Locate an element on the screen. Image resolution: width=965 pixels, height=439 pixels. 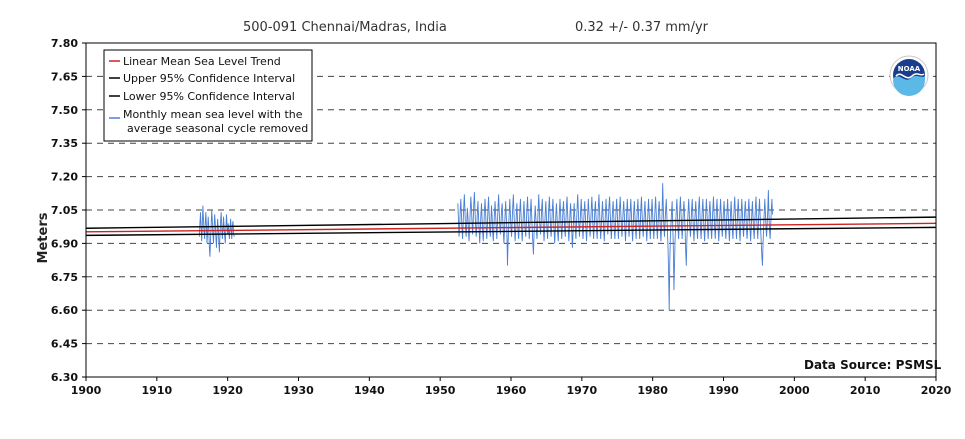
trend-line is located at coordinates (511, 227).